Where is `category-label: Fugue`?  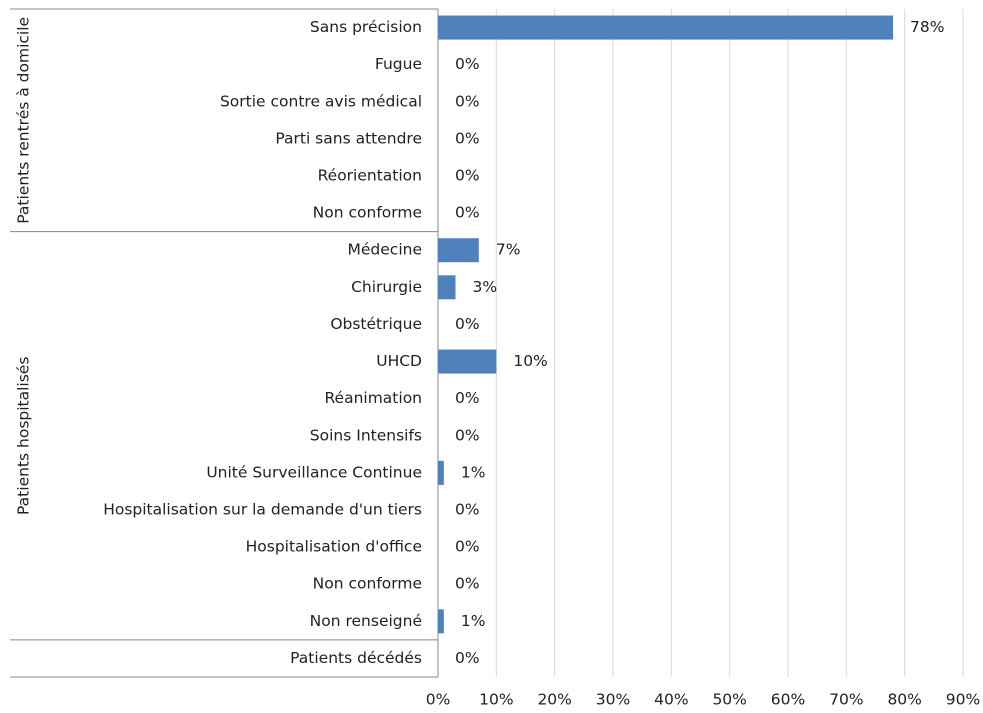 category-label: Fugue is located at coordinates (398, 64).